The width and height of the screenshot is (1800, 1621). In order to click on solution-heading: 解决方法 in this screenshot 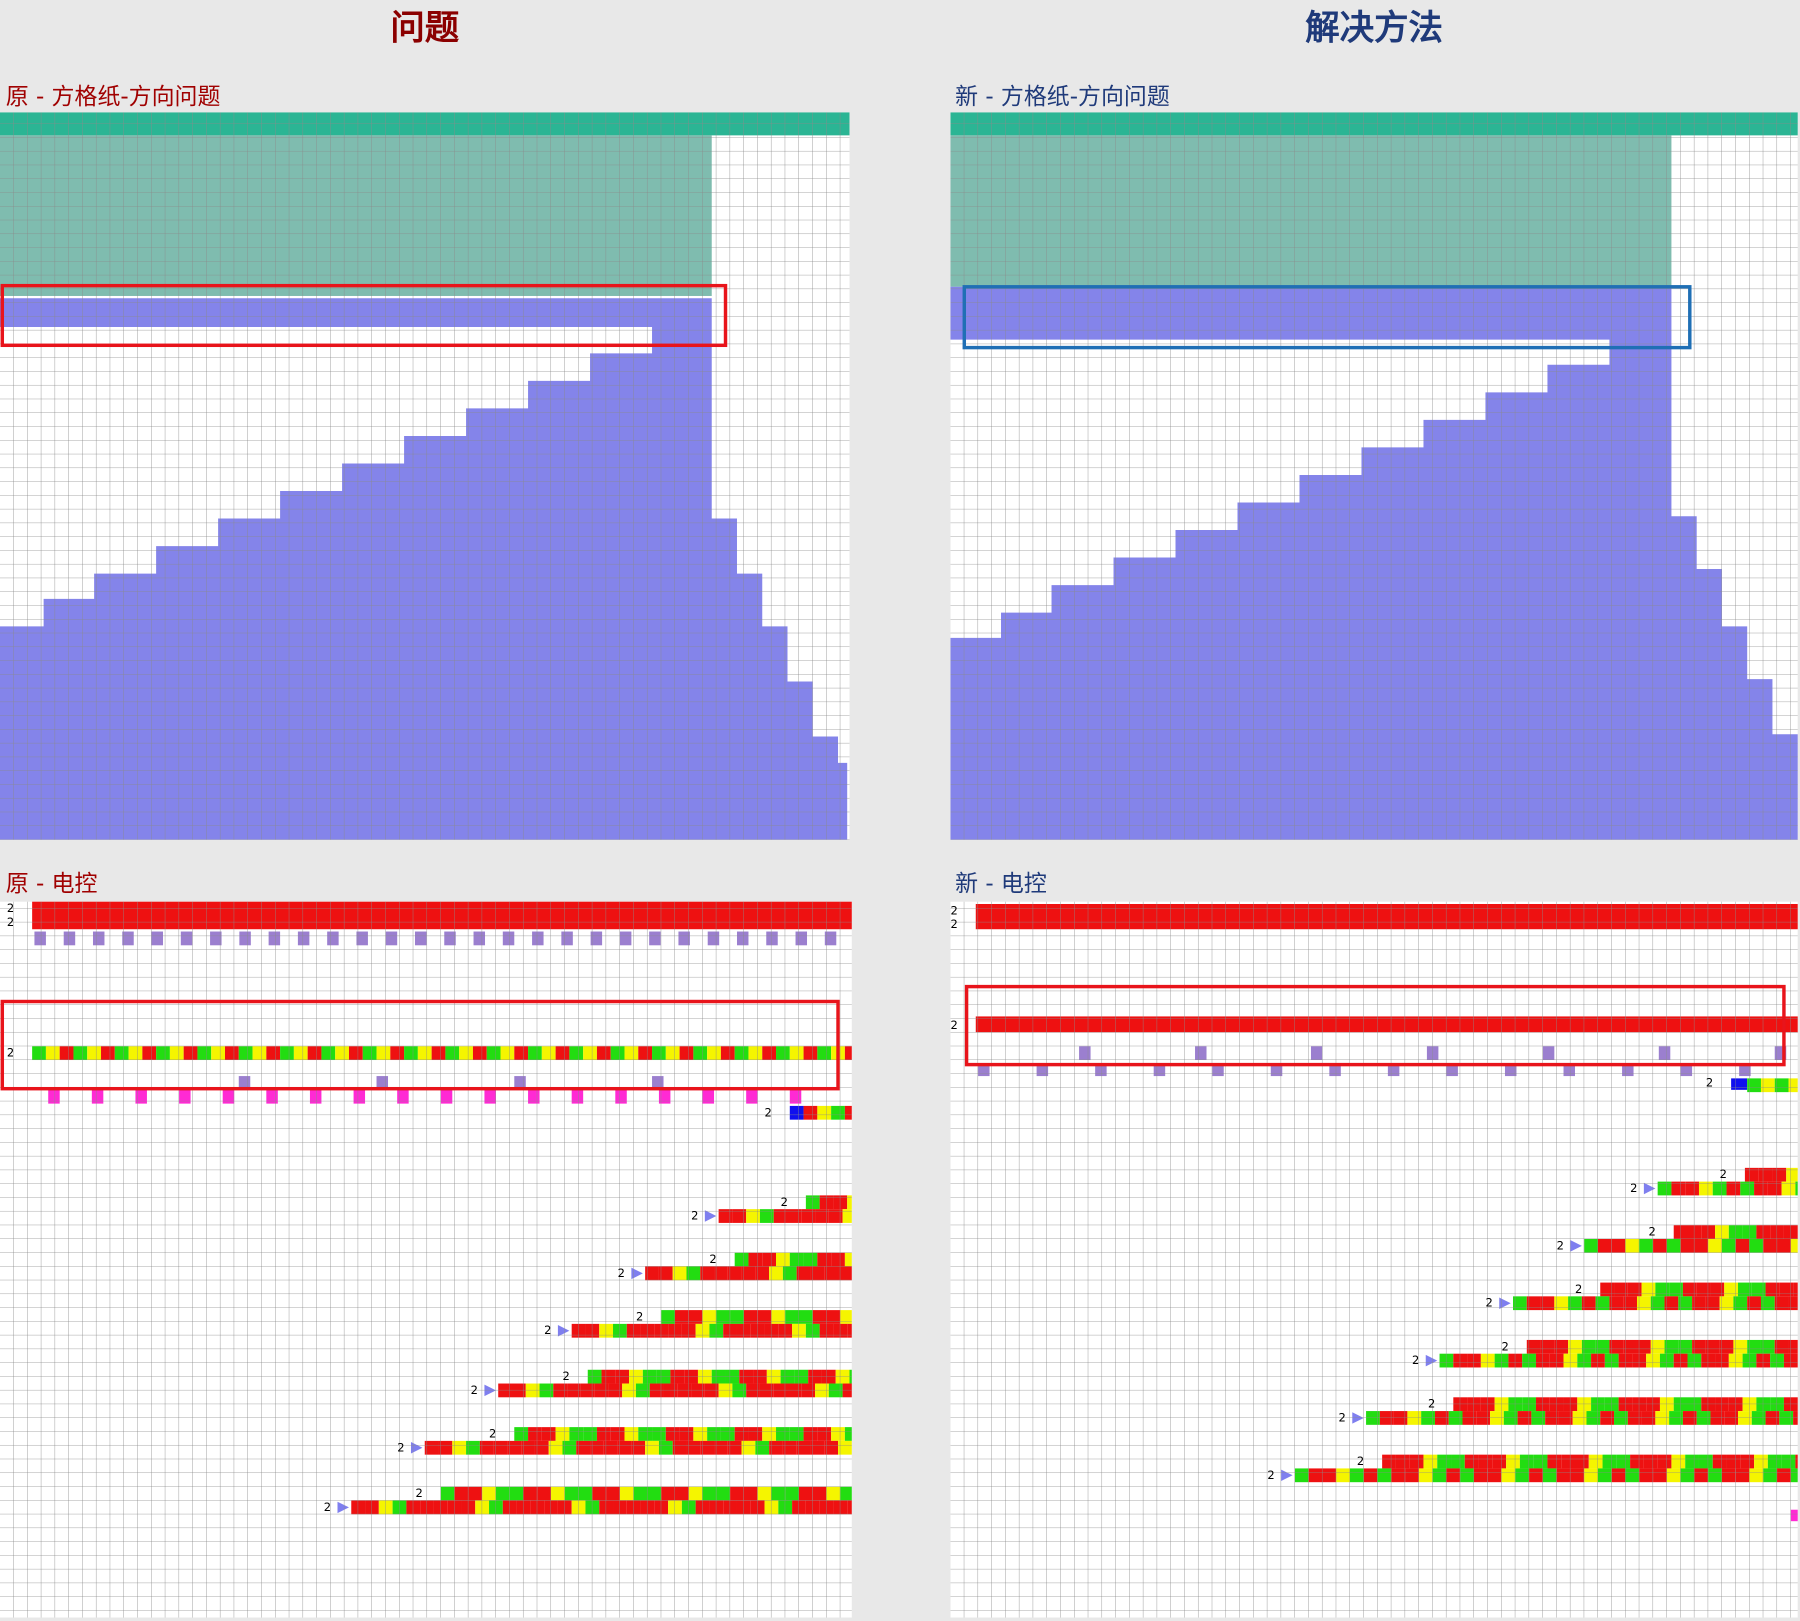, I will do `click(1374, 28)`.